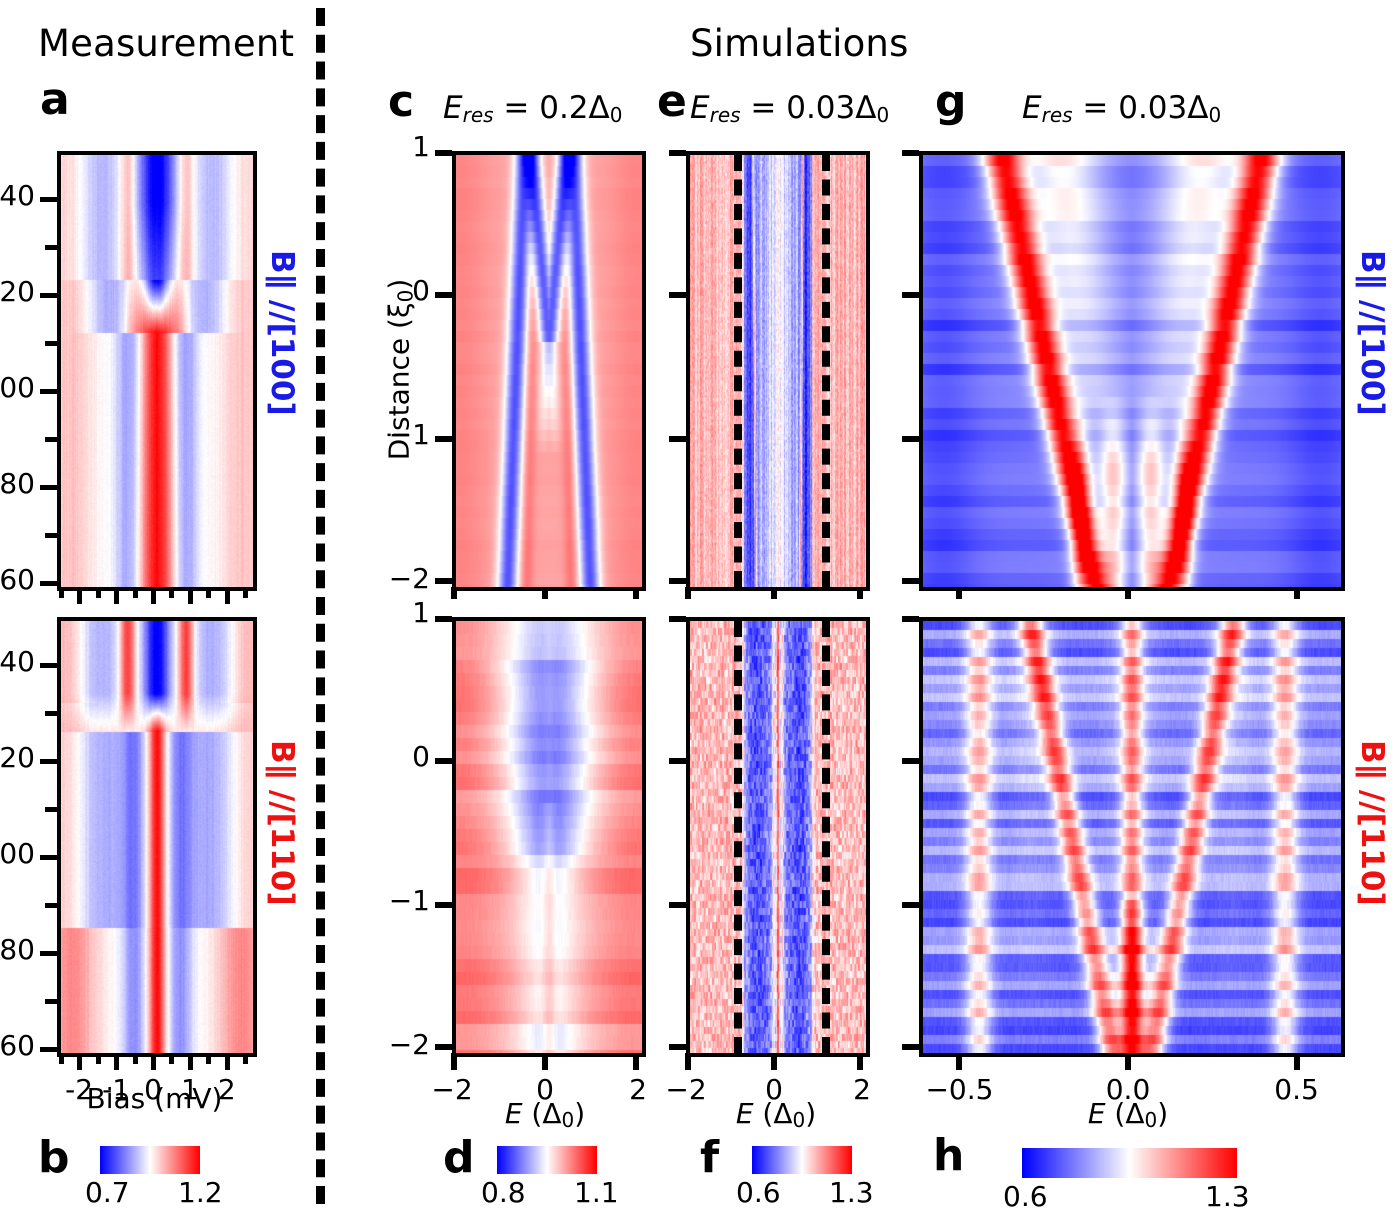  What do you see at coordinates (710, 1157) in the screenshot?
I see `panel-label-f: f` at bounding box center [710, 1157].